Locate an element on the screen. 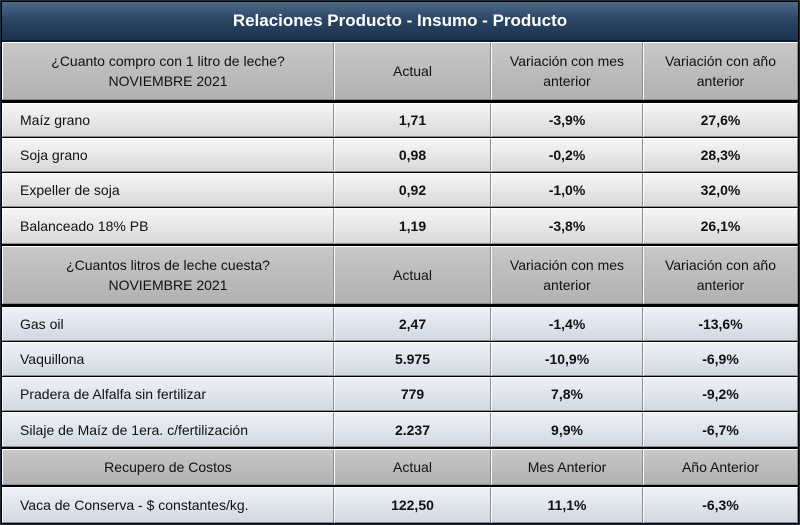 Image resolution: width=800 pixels, height=525 pixels. table-cell-actual: 779 is located at coordinates (412, 394).